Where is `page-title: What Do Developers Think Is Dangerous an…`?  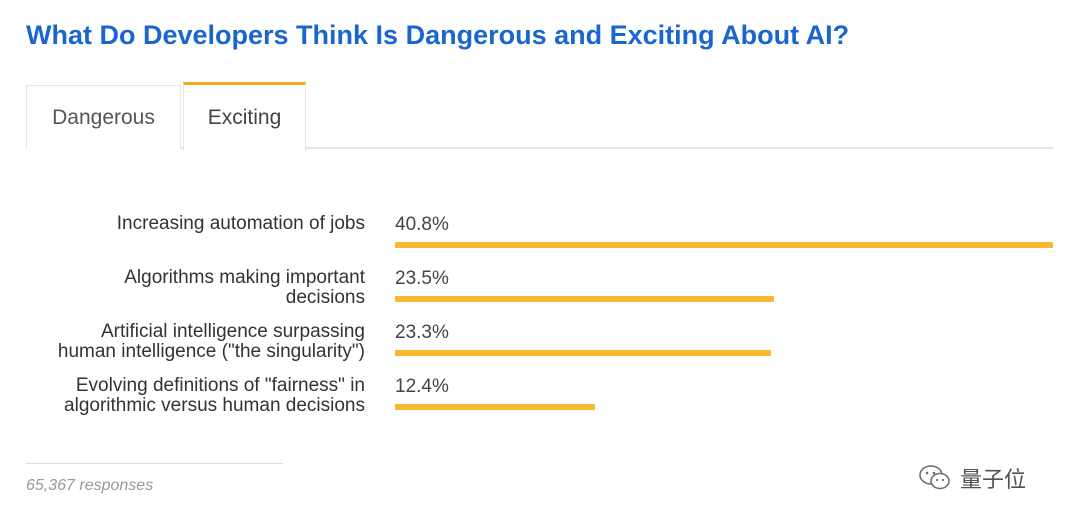
page-title: What Do Developers Think Is Dangerous an… is located at coordinates (438, 35).